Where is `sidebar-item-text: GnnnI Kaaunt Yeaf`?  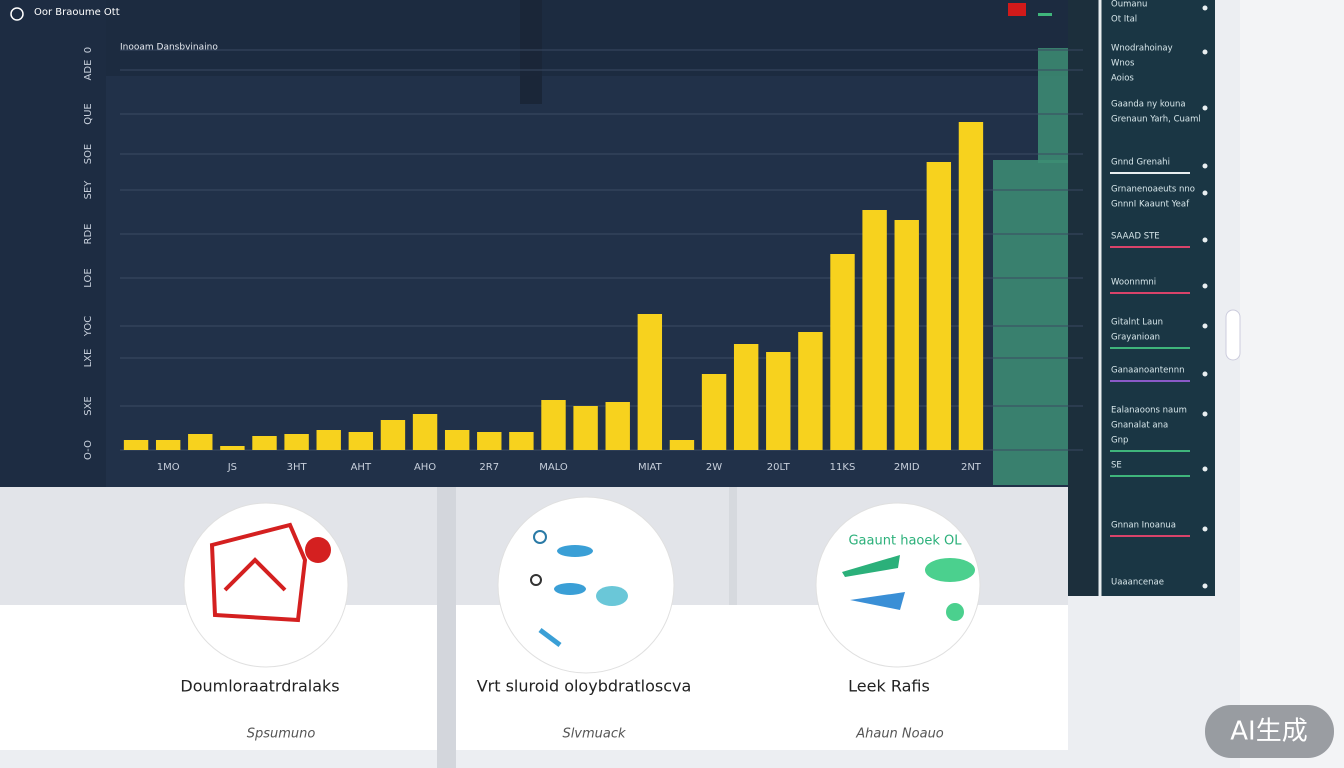
sidebar-item-text: GnnnI Kaaunt Yeaf is located at coordinates (1150, 205).